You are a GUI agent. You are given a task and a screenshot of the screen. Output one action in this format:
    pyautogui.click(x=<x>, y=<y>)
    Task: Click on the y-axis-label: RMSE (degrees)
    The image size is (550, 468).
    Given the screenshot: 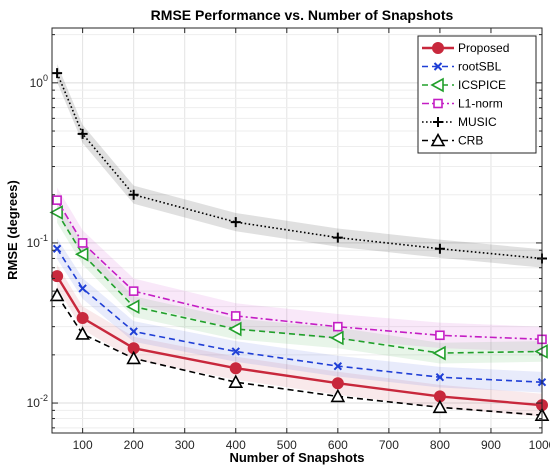 What is the action you would take?
    pyautogui.click(x=12, y=230)
    